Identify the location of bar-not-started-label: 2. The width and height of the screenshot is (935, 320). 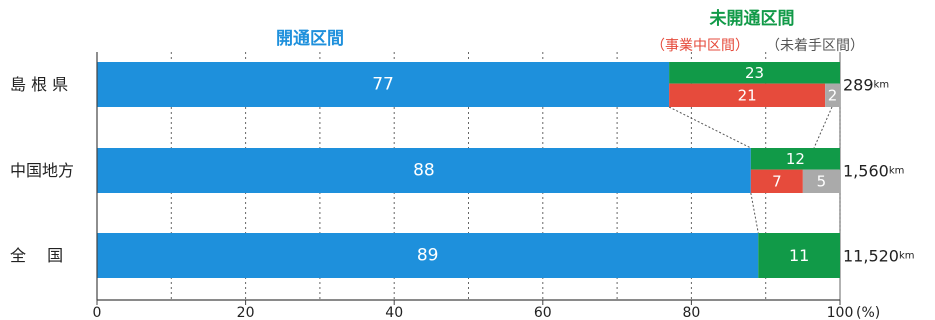
(833, 95).